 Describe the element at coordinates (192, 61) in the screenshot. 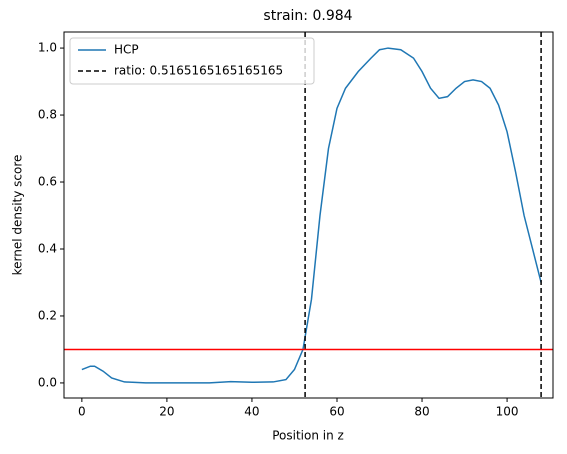

I see `legend-box` at that location.